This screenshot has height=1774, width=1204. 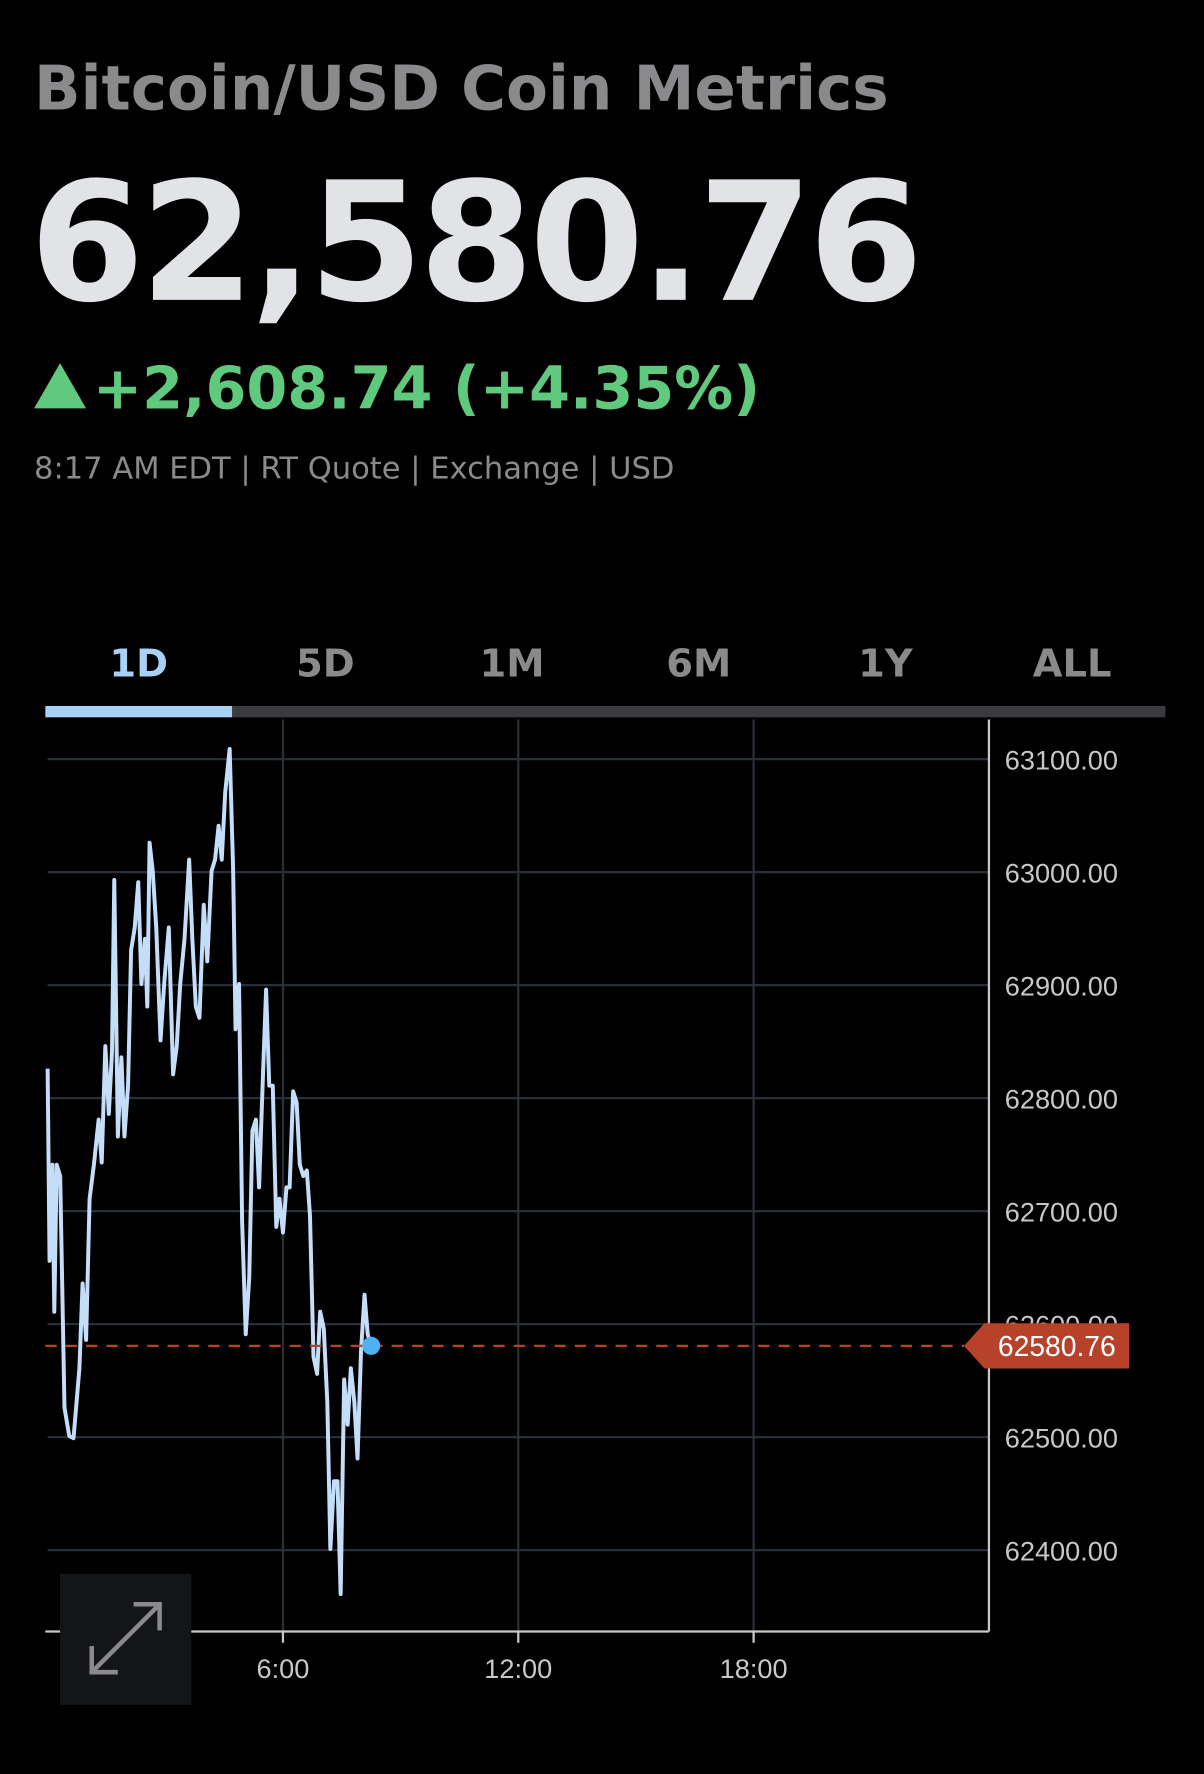 What do you see at coordinates (754, 1668) in the screenshot?
I see `x-tick-label: 18:00` at bounding box center [754, 1668].